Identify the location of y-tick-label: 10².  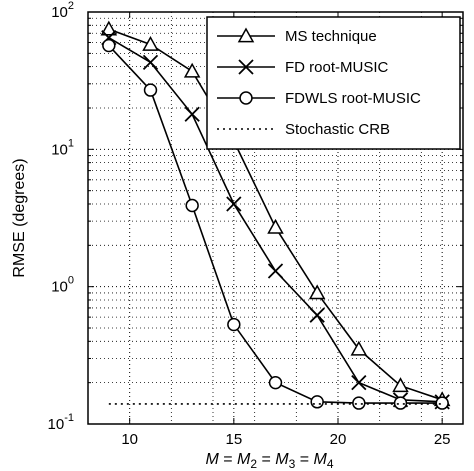
(62, 10).